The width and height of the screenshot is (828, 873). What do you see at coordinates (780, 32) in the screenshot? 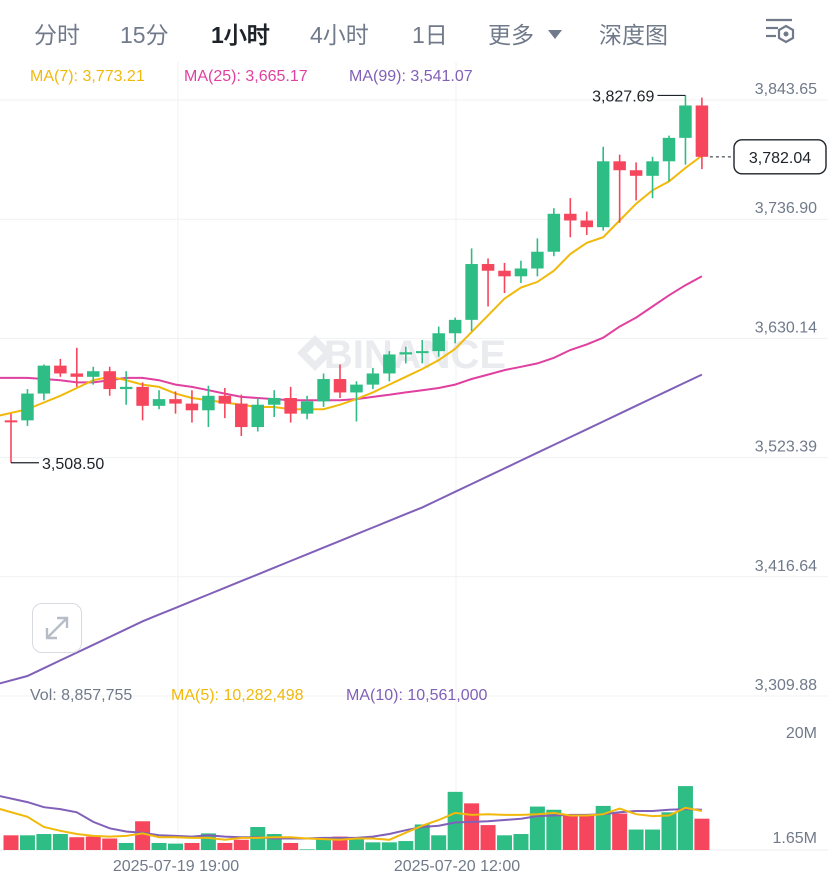
I see `settings-sliders-icon` at bounding box center [780, 32].